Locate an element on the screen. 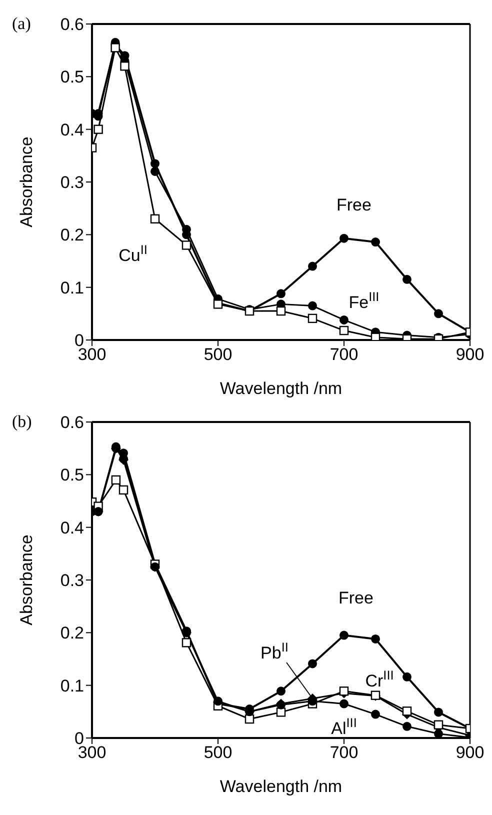 The width and height of the screenshot is (492, 815). series-label: Cr$^{III}$ is located at coordinates (379, 678).